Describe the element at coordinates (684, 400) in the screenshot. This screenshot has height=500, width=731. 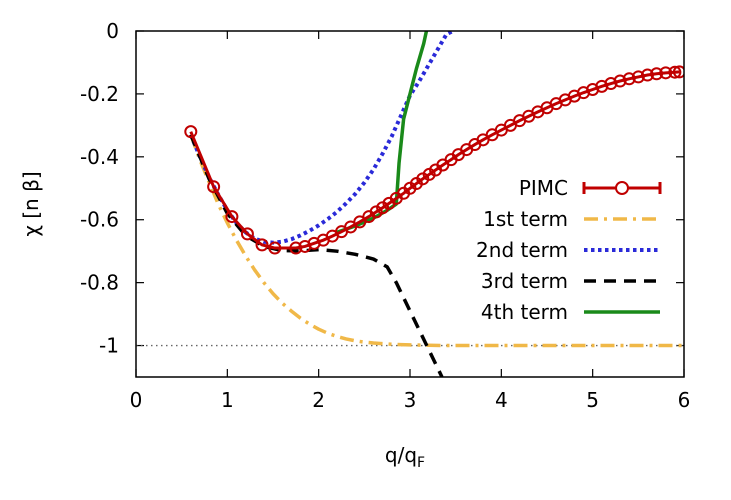
I see `x-tick-label: 6` at that location.